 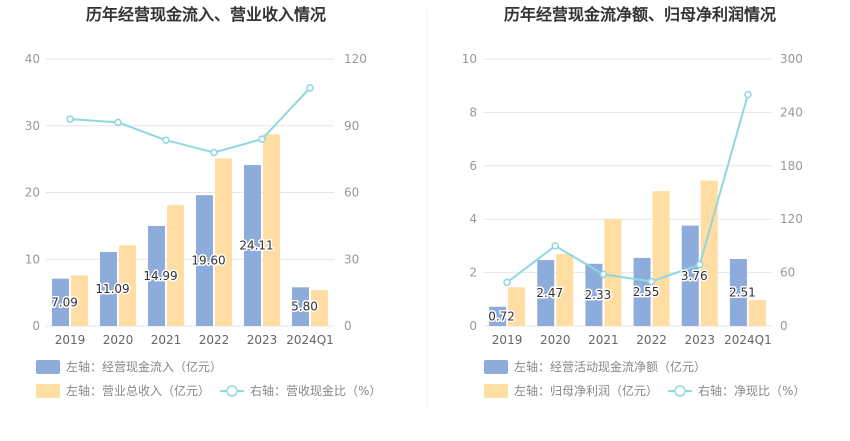 What do you see at coordinates (138, 390) in the screenshot?
I see `legend-label: 左轴：营业总收入（亿元）` at bounding box center [138, 390].